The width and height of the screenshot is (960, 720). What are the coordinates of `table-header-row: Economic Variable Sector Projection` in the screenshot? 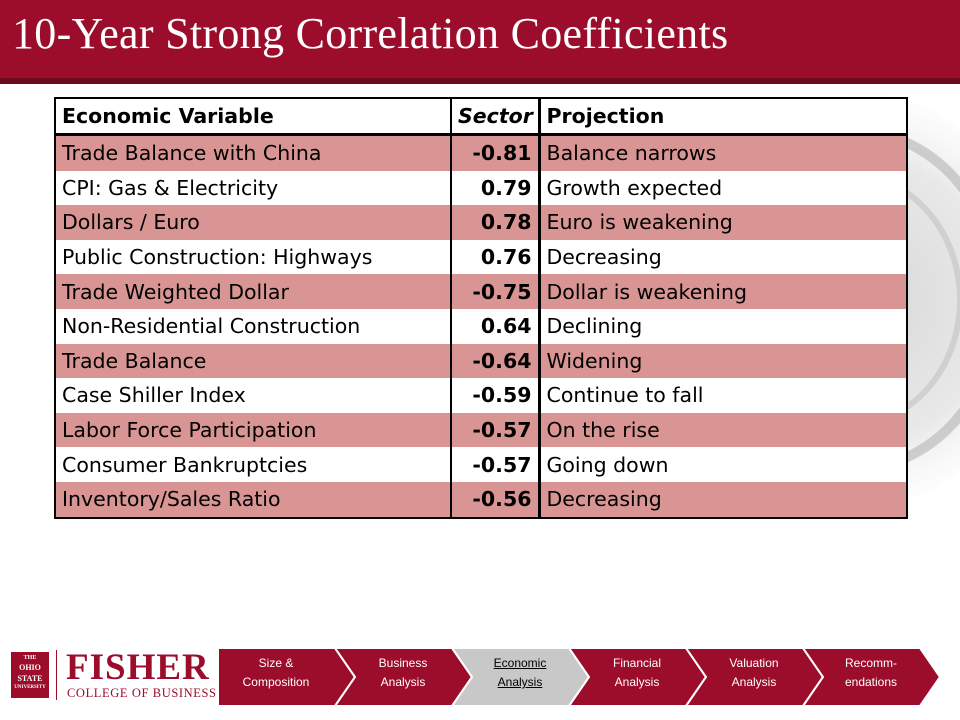 It's located at (481, 116).